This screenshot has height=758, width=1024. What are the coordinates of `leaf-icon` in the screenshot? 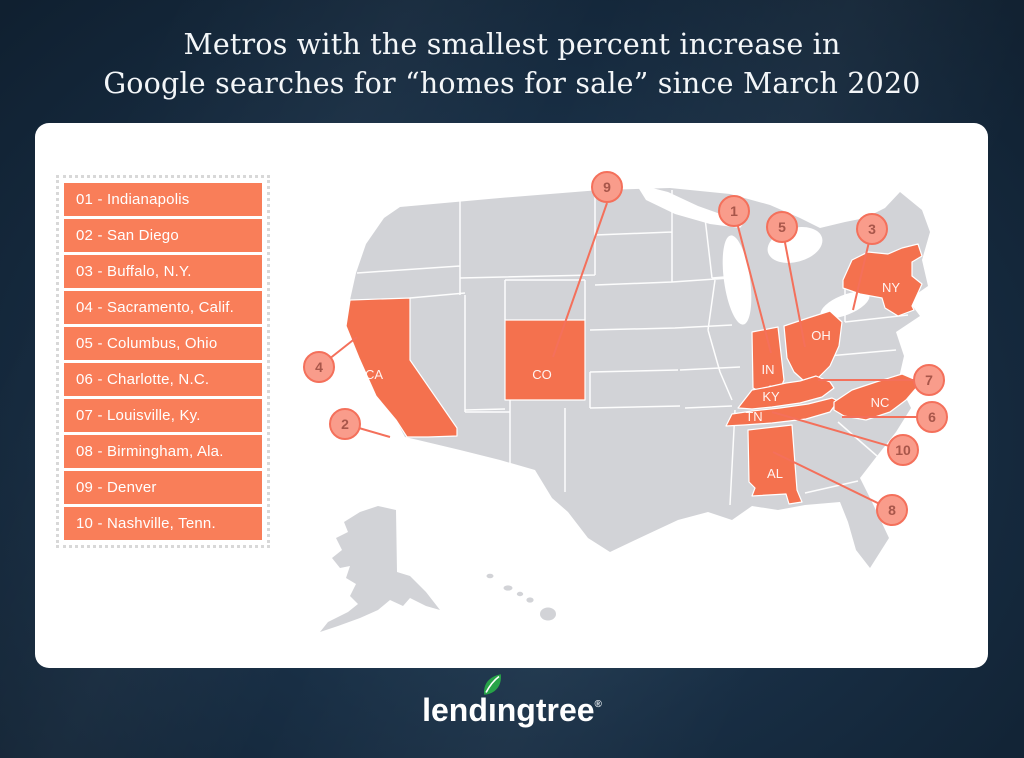 It's located at (492, 684).